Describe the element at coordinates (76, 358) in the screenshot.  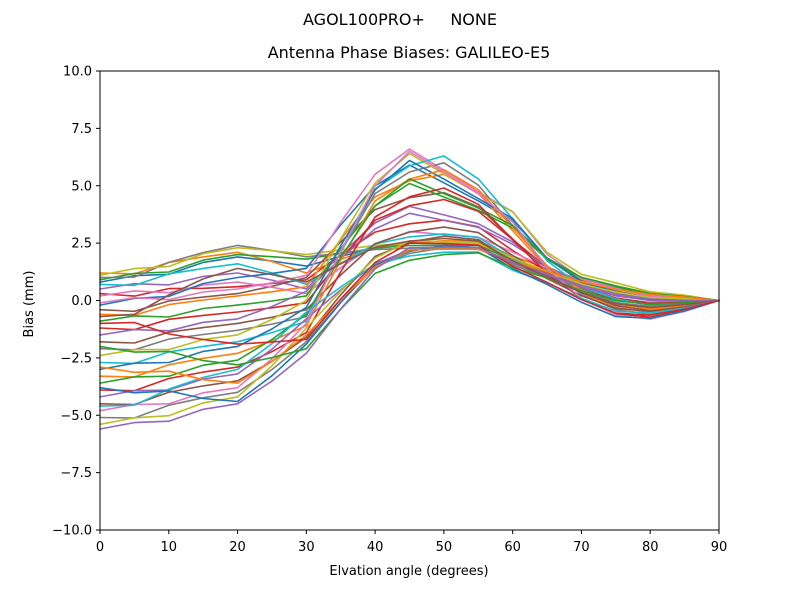
I see `y-tick-label: −2.5` at that location.